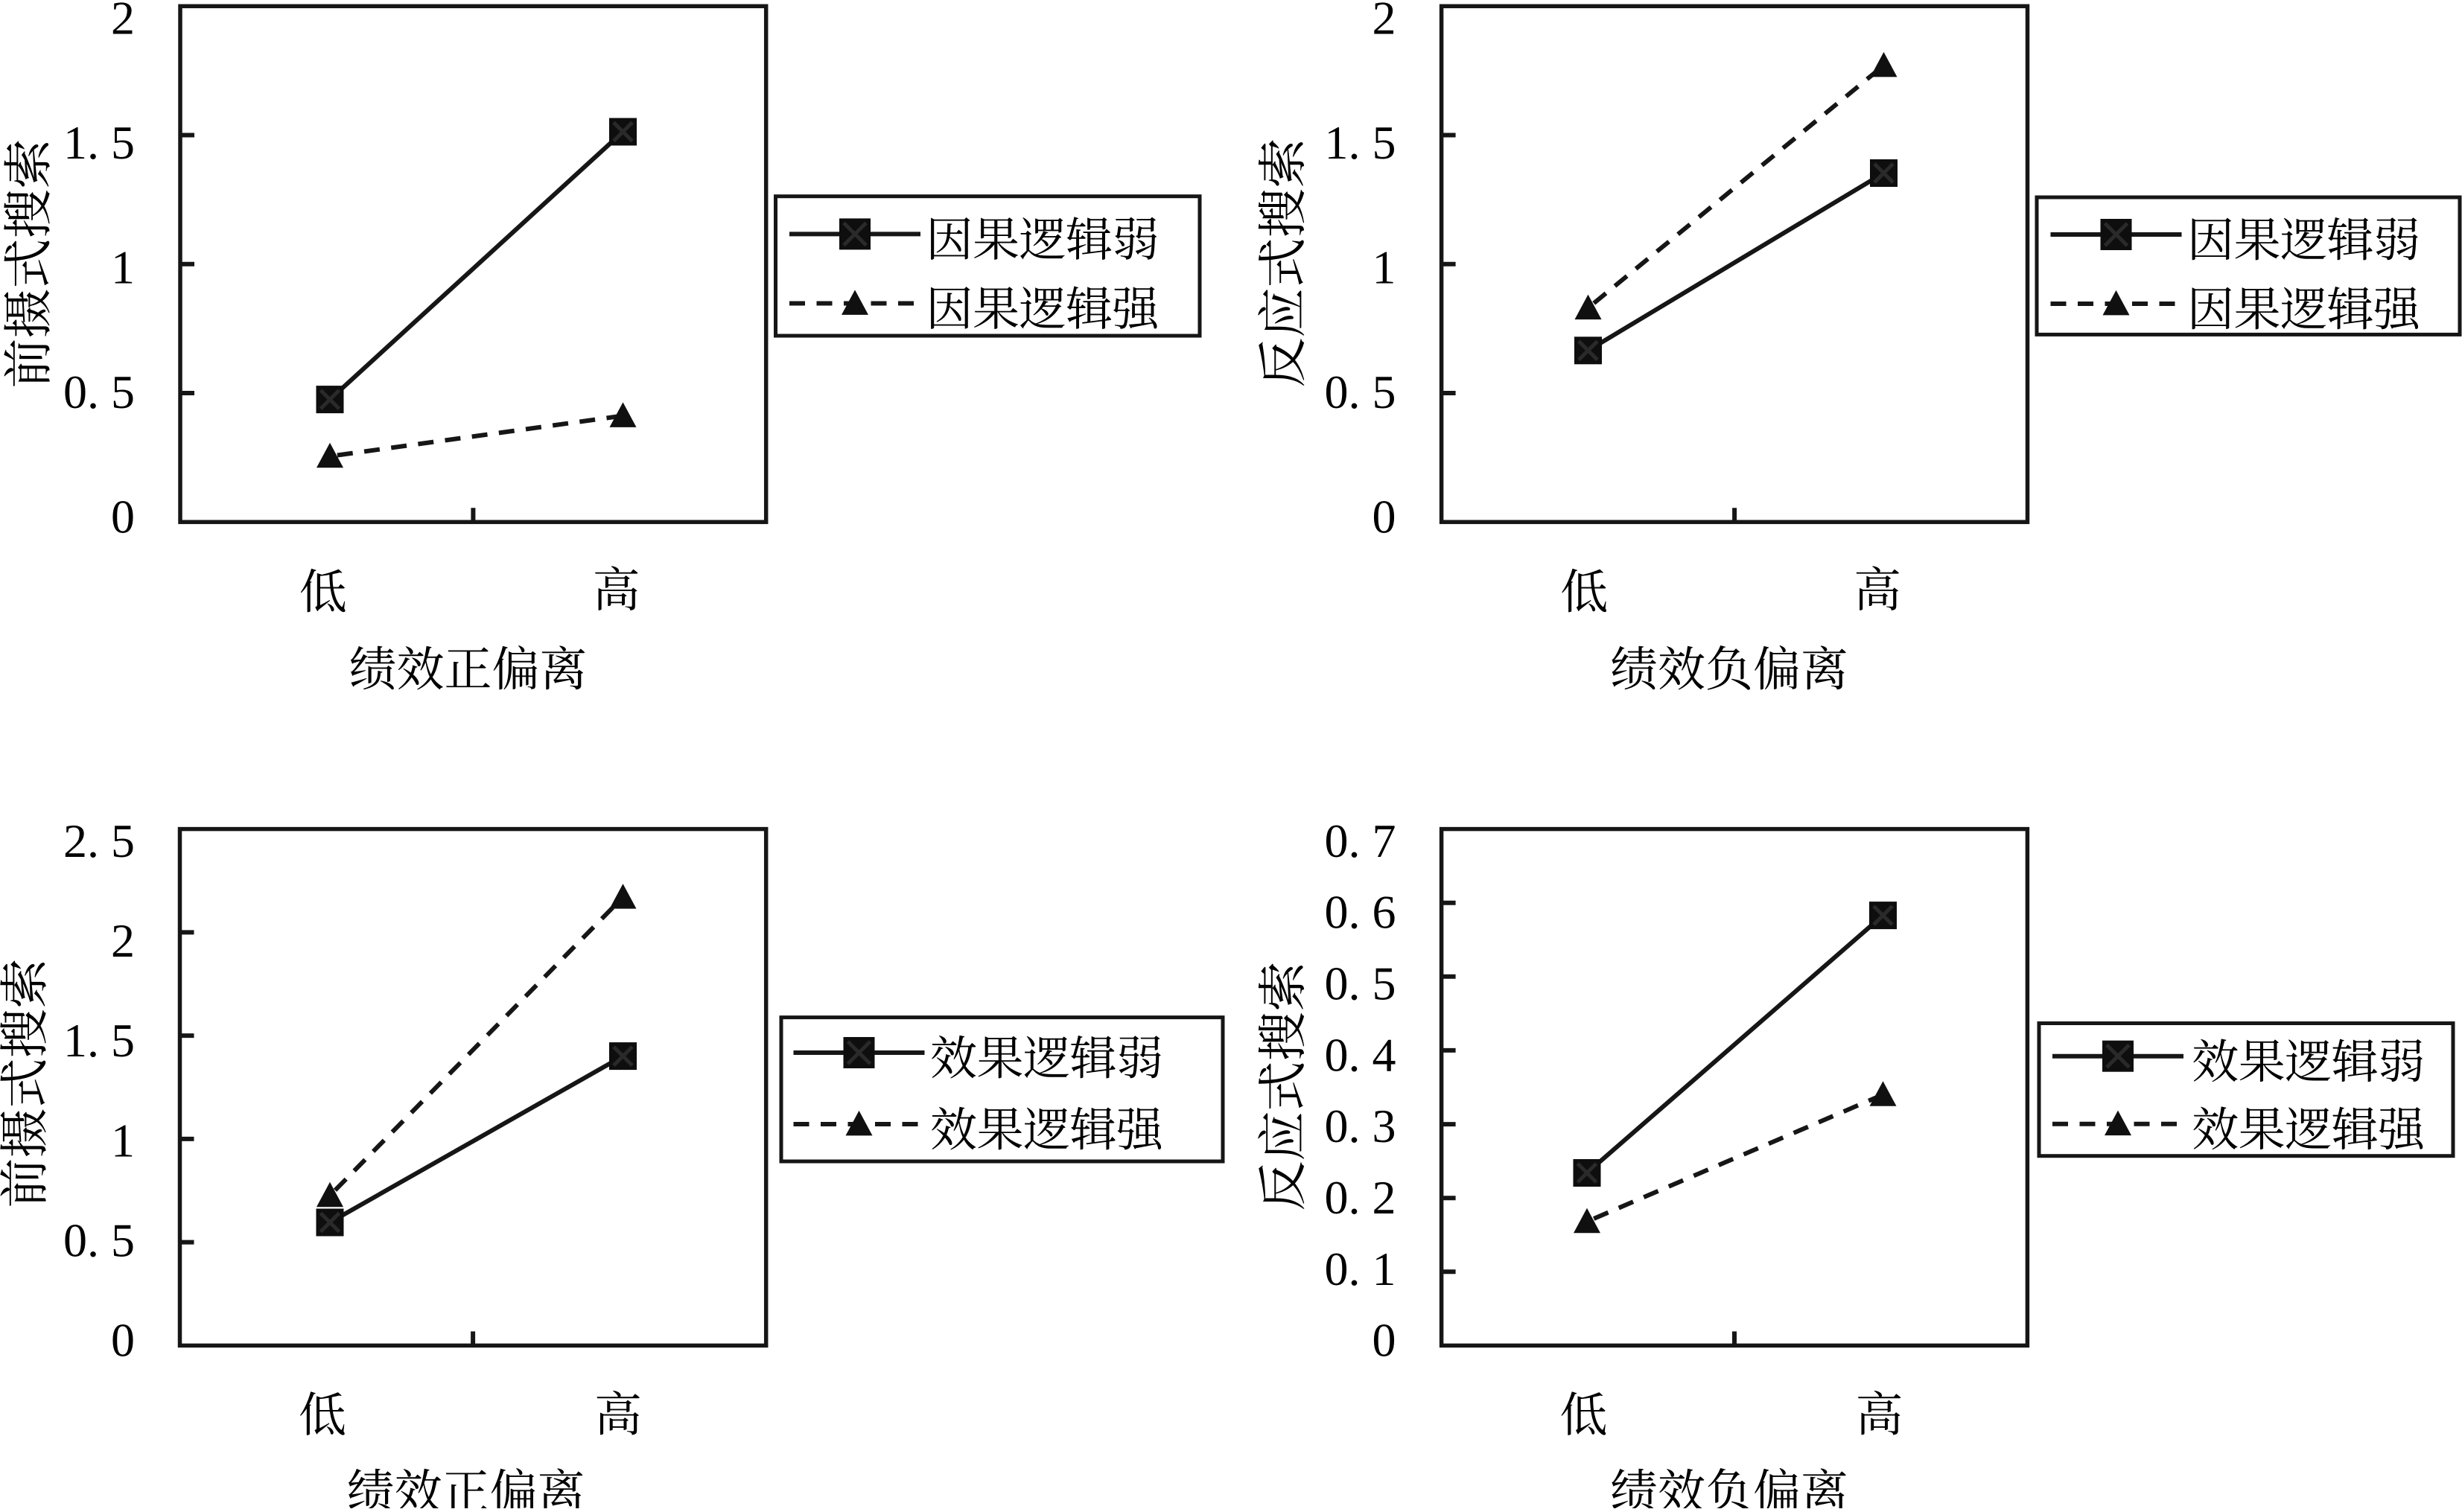  Describe the element at coordinates (1360, 1197) in the screenshot. I see `svg-text: 0. 2` at that location.